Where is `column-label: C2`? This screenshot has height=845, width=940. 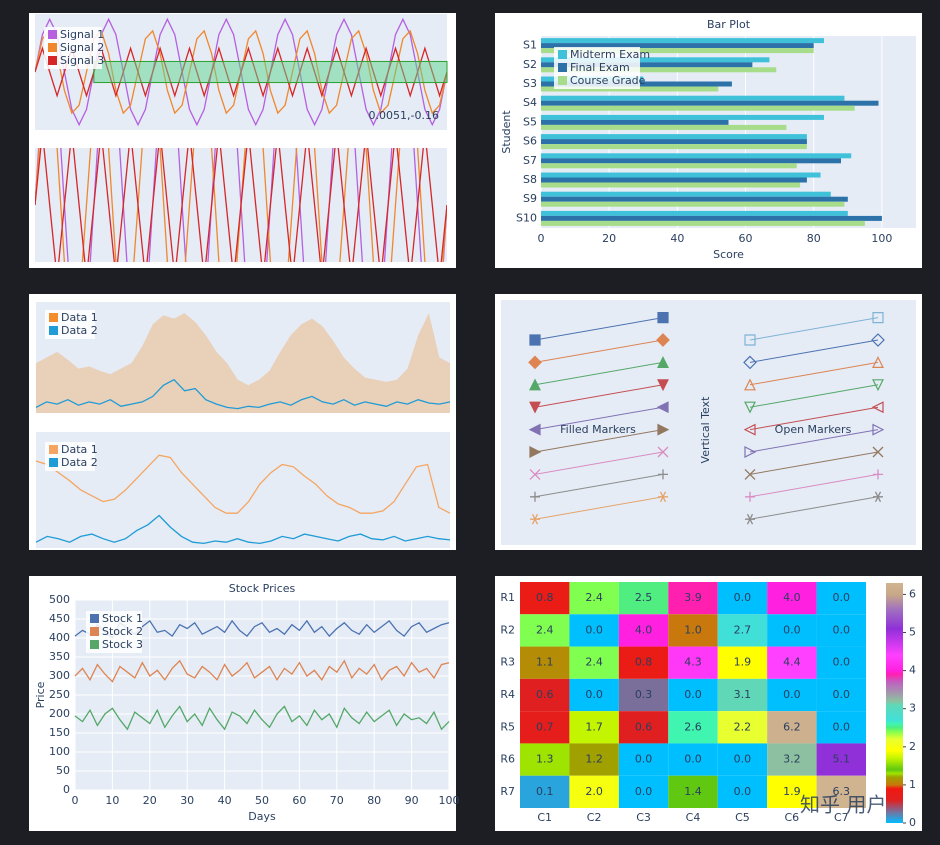 column-label: C2 is located at coordinates (594, 817).